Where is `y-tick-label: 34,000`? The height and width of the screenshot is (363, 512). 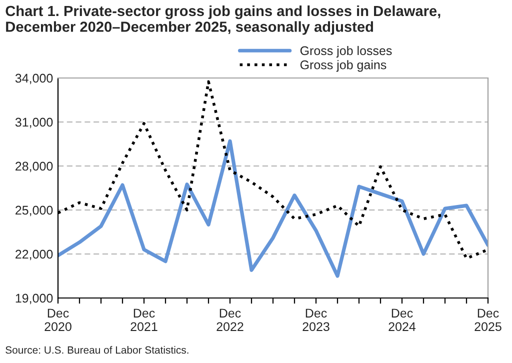 y-tick-label: 34,000 is located at coordinates (34, 79).